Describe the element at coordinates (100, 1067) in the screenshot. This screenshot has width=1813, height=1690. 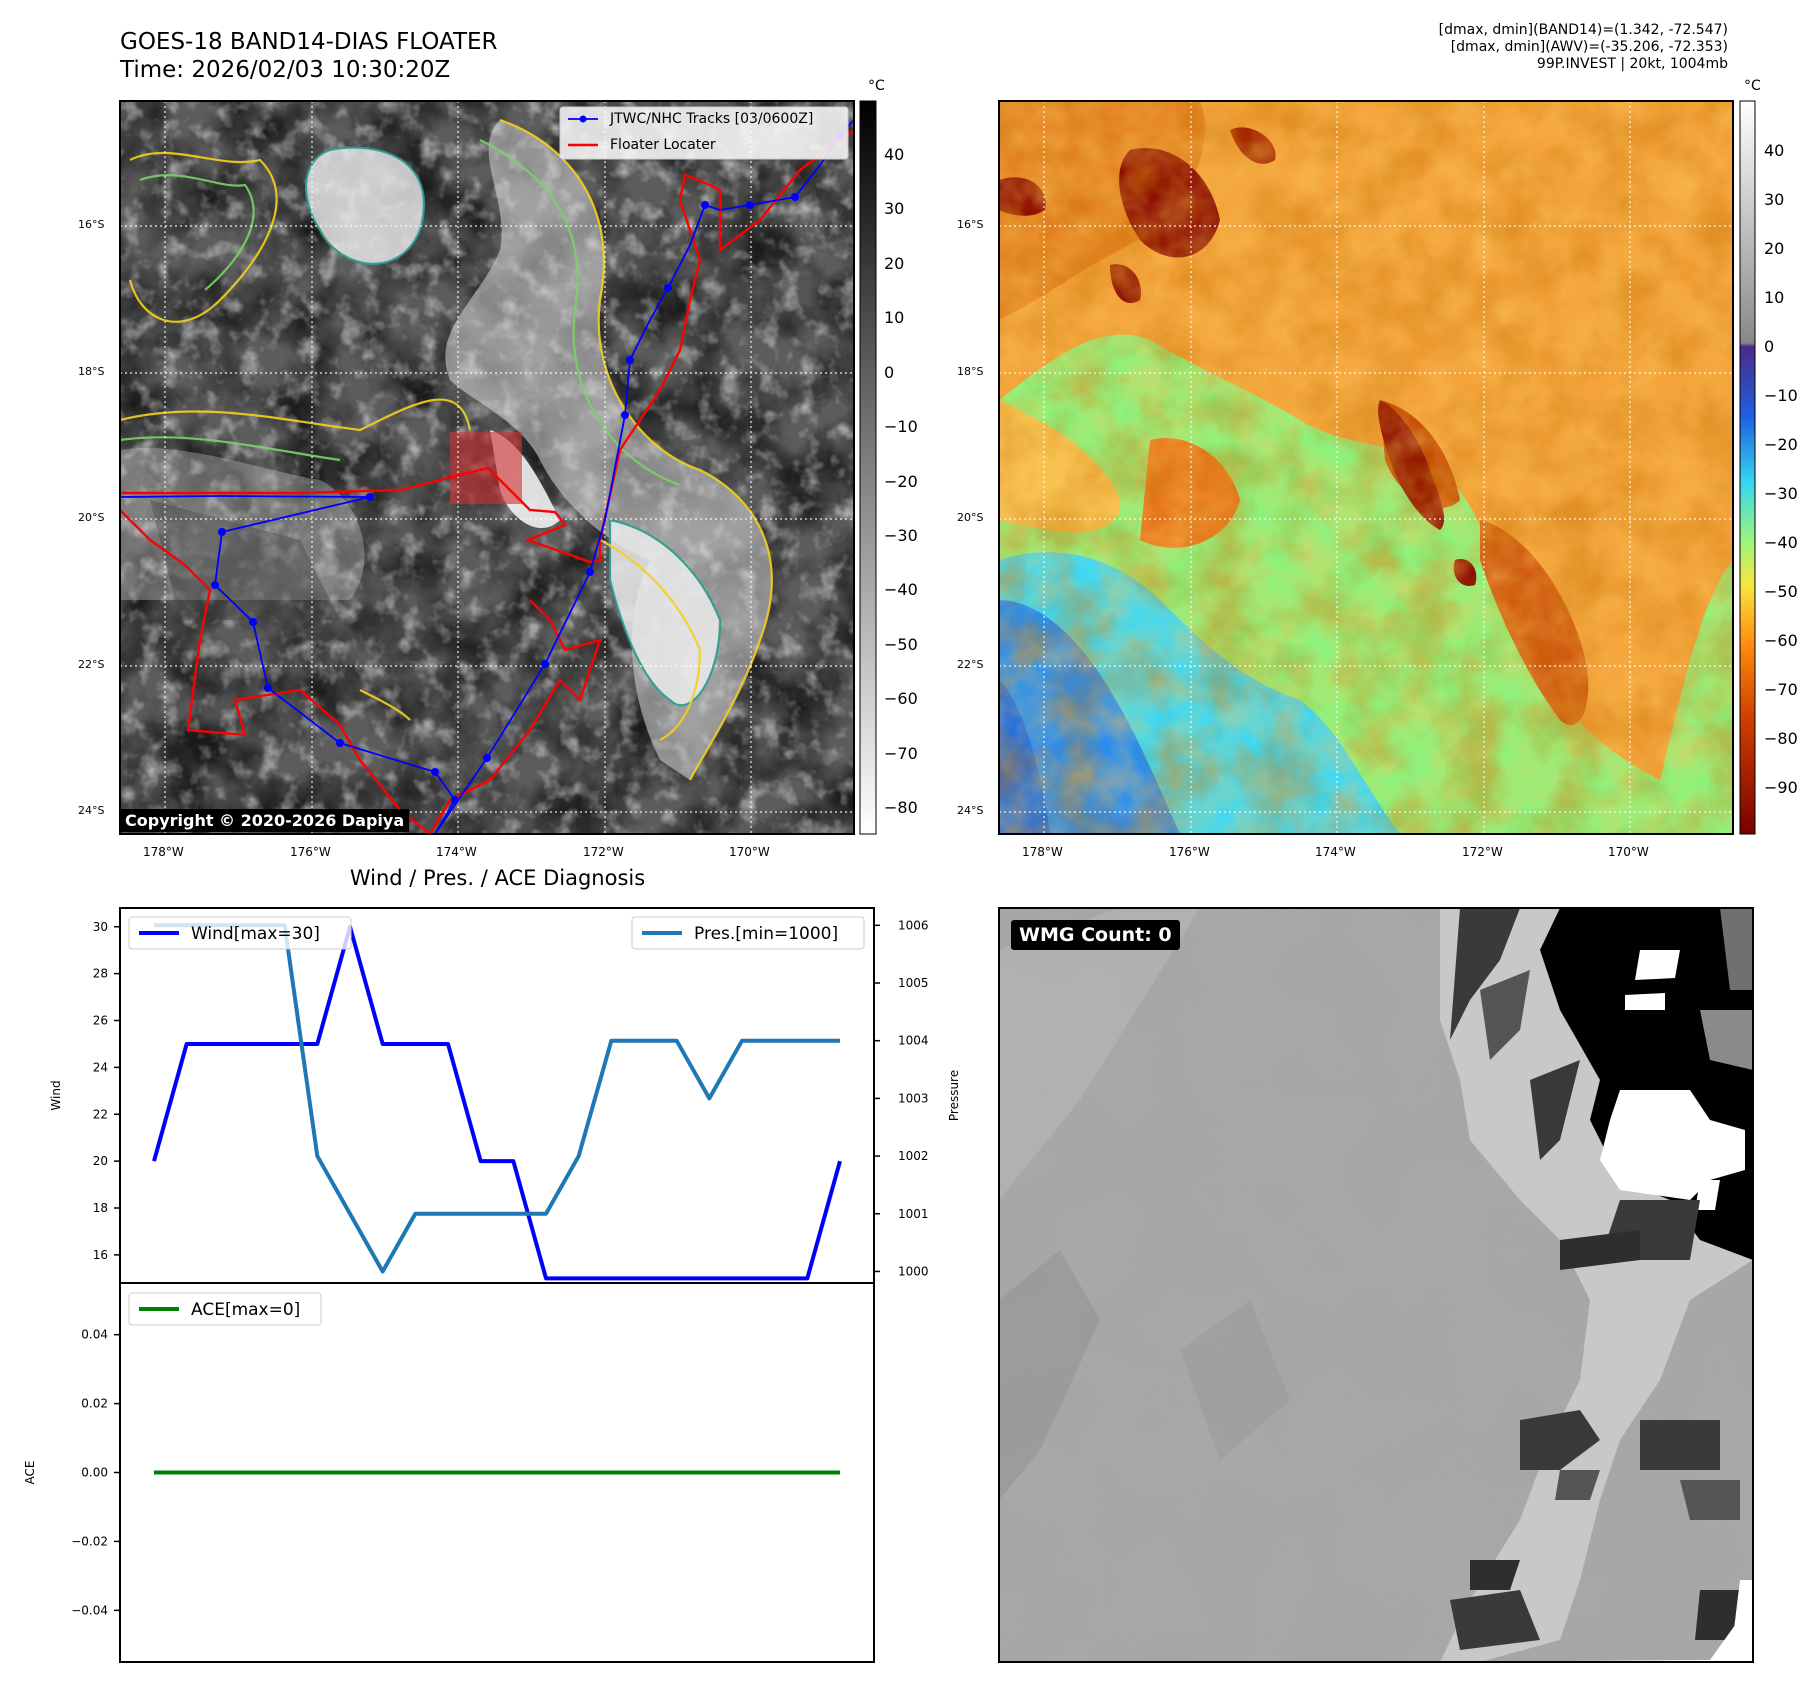
I see `wind-tick-label: 24` at that location.